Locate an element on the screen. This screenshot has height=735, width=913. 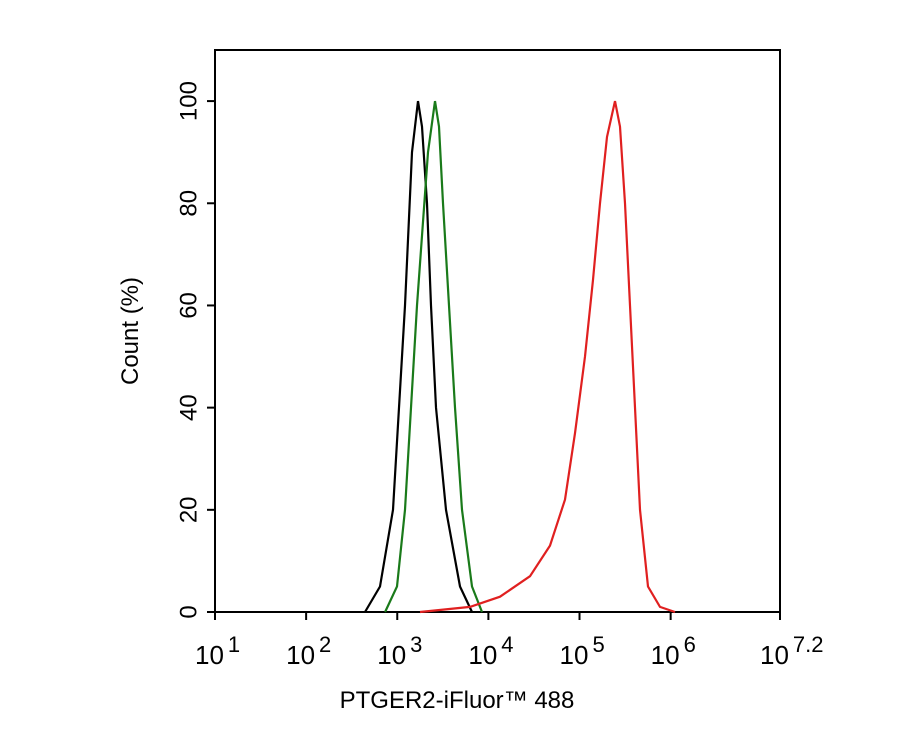
x-tick-label: 10 5 is located at coordinates (582, 651).